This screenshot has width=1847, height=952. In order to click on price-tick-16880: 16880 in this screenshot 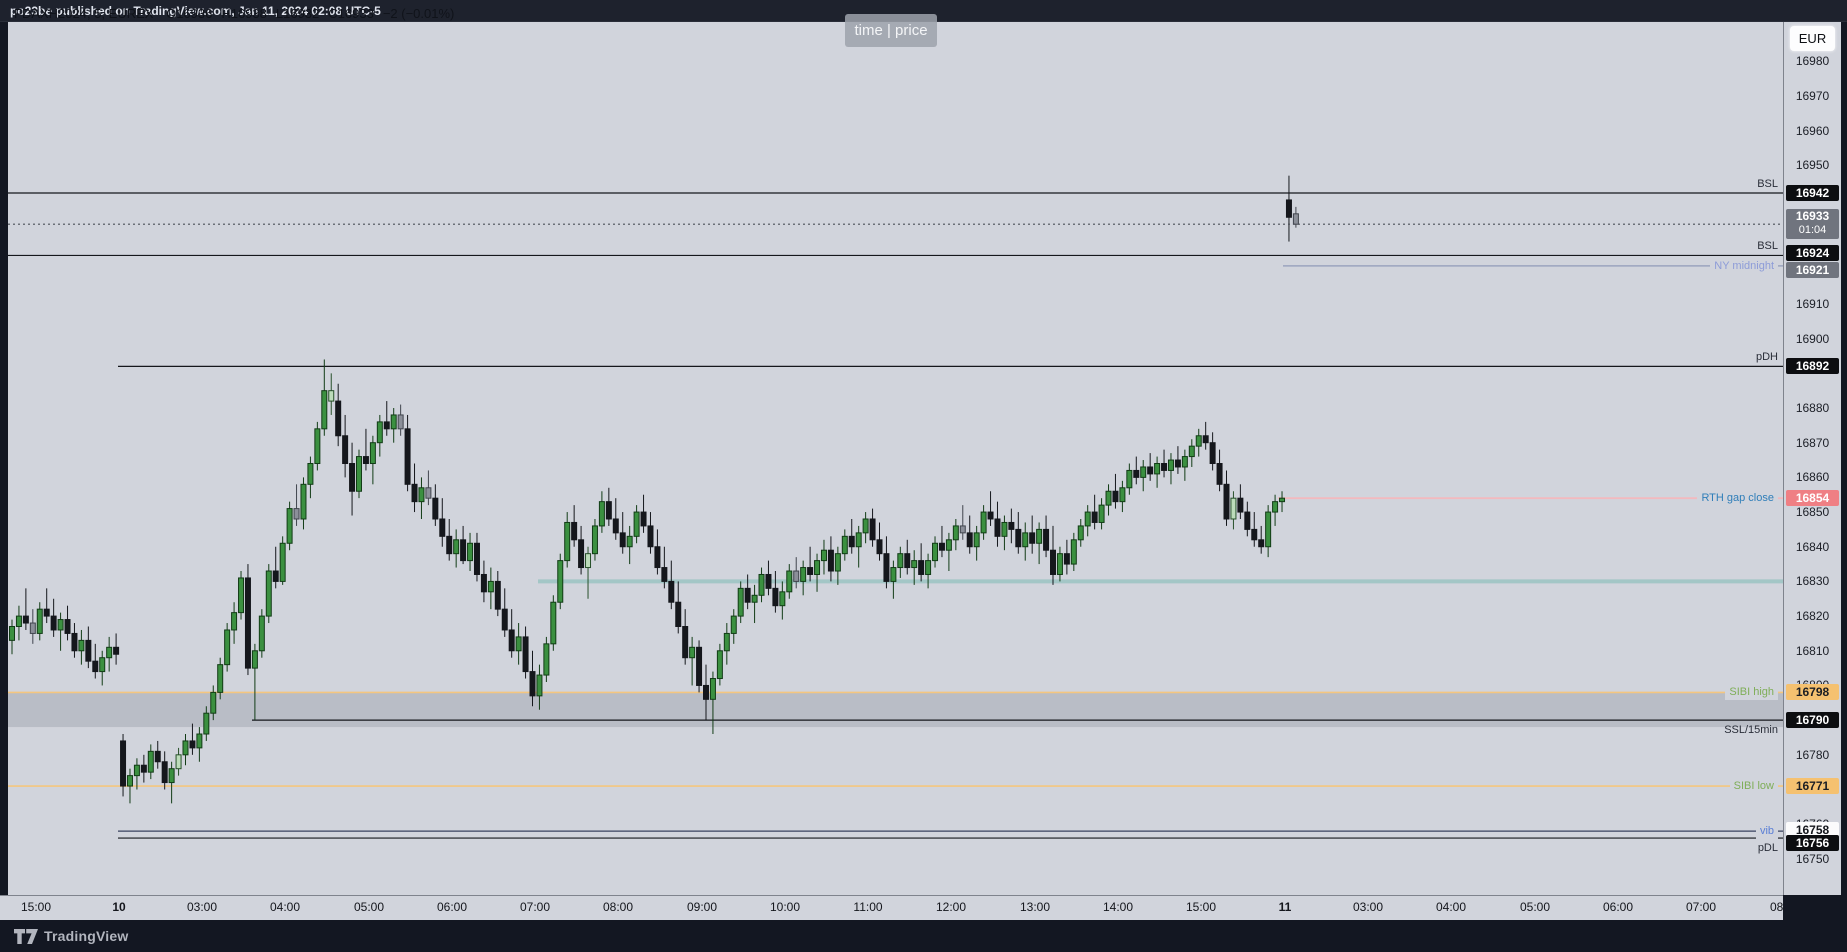, I will do `click(1812, 408)`.